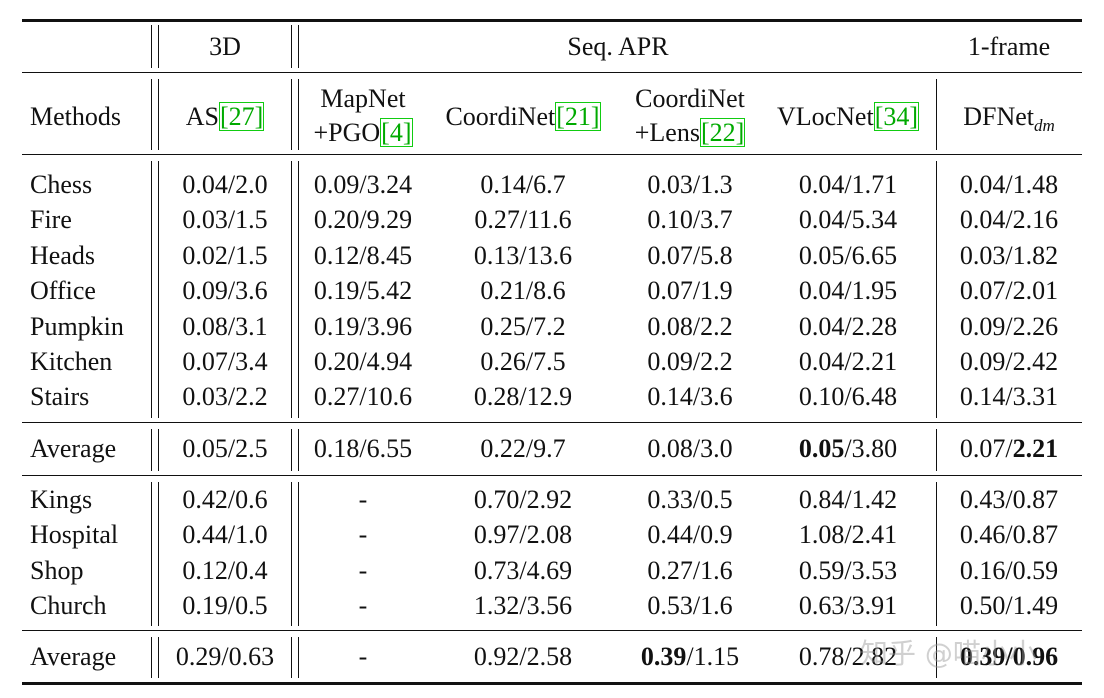 The height and width of the screenshot is (698, 1104). I want to click on value-cell: 0.19/3.96, so click(363, 326).